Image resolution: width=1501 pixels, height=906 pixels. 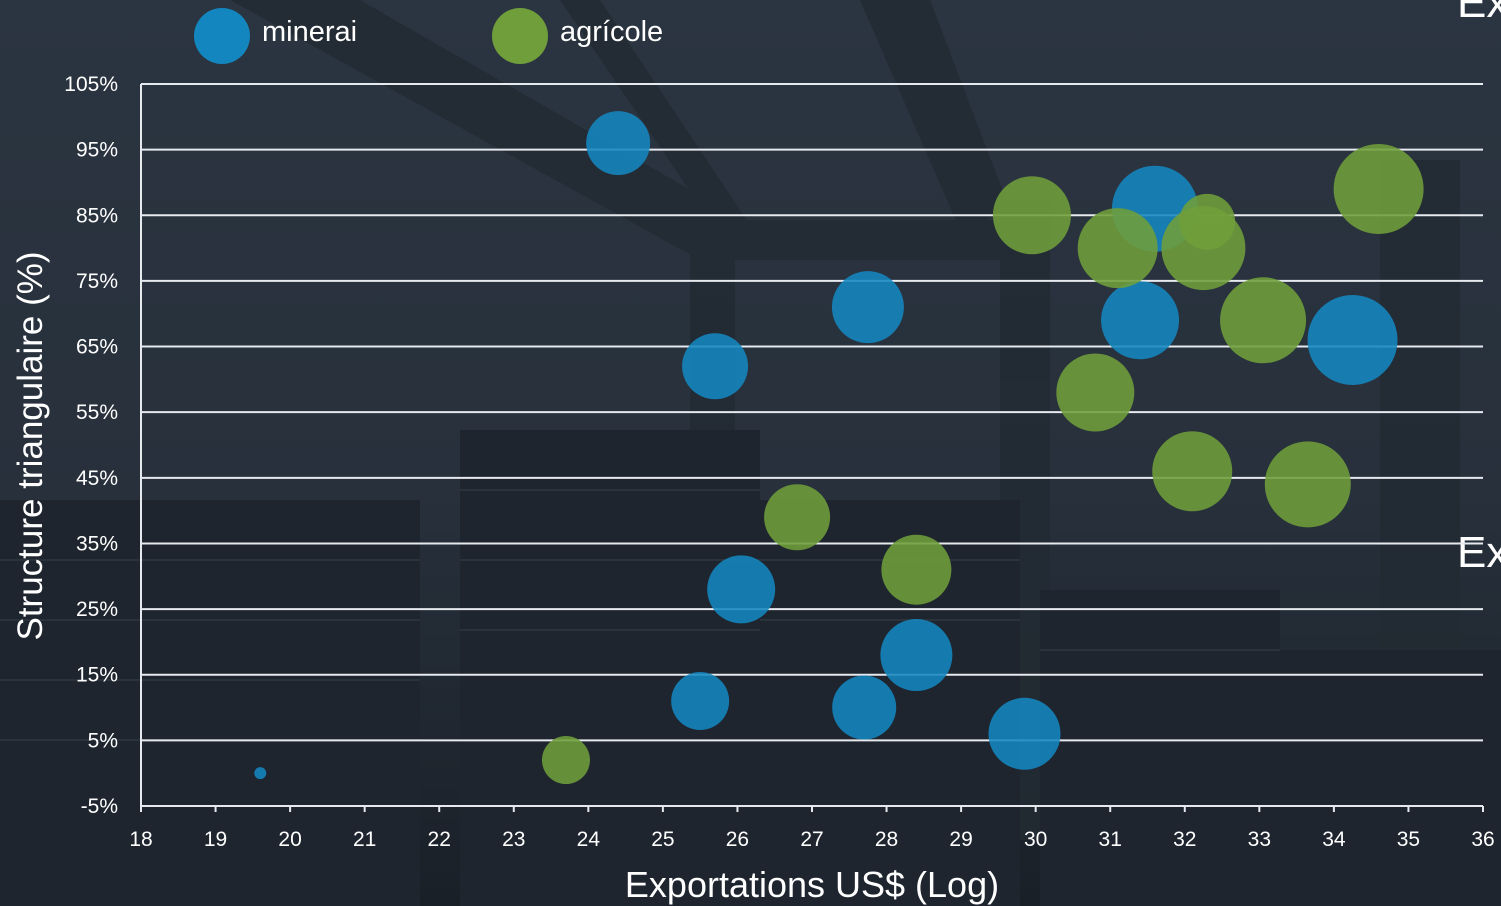 What do you see at coordinates (91, 84) in the screenshot?
I see `y-tick-label: 105%` at bounding box center [91, 84].